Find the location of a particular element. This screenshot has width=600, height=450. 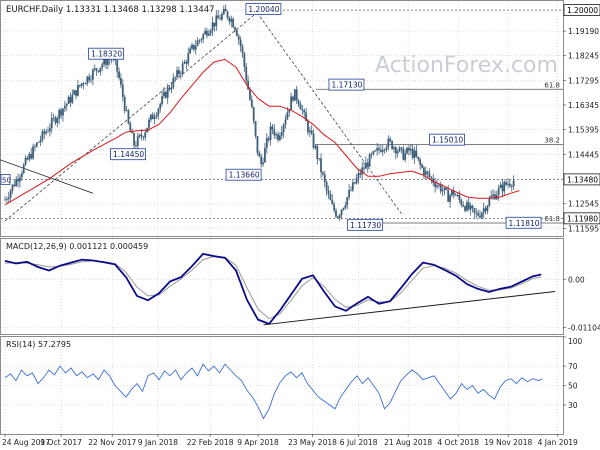

macd-line is located at coordinates (273, 288).